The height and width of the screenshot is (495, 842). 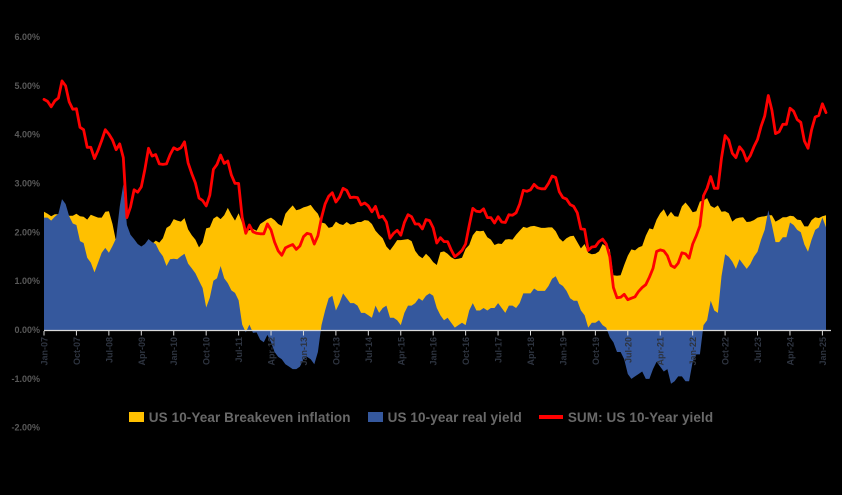 I want to click on x-axis-tick-label: Apr-24, so click(x=790, y=351).